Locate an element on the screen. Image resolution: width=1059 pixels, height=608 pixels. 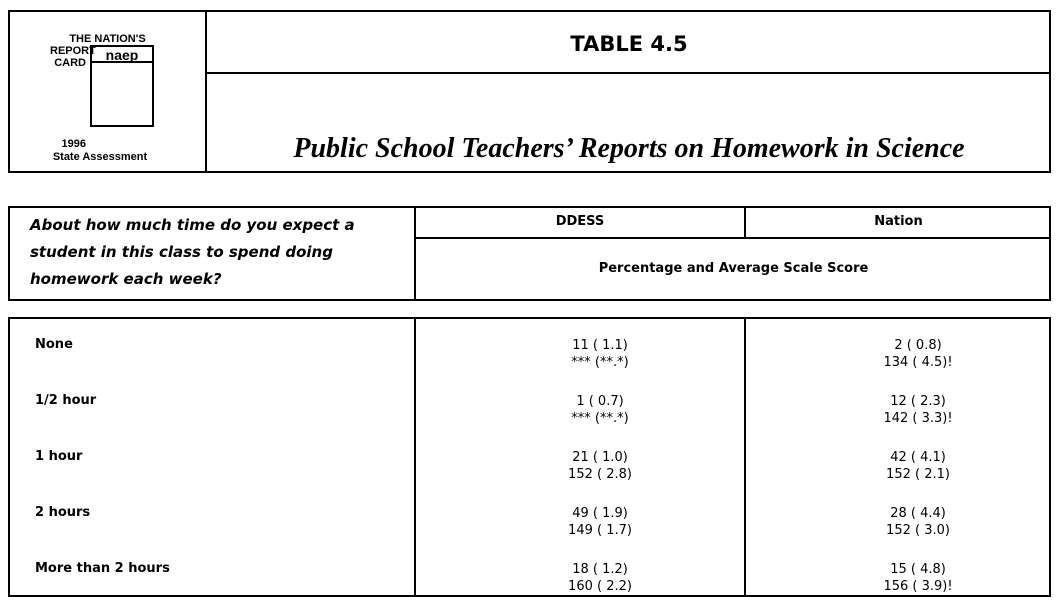
row-label: 2 hours is located at coordinates (63, 512).